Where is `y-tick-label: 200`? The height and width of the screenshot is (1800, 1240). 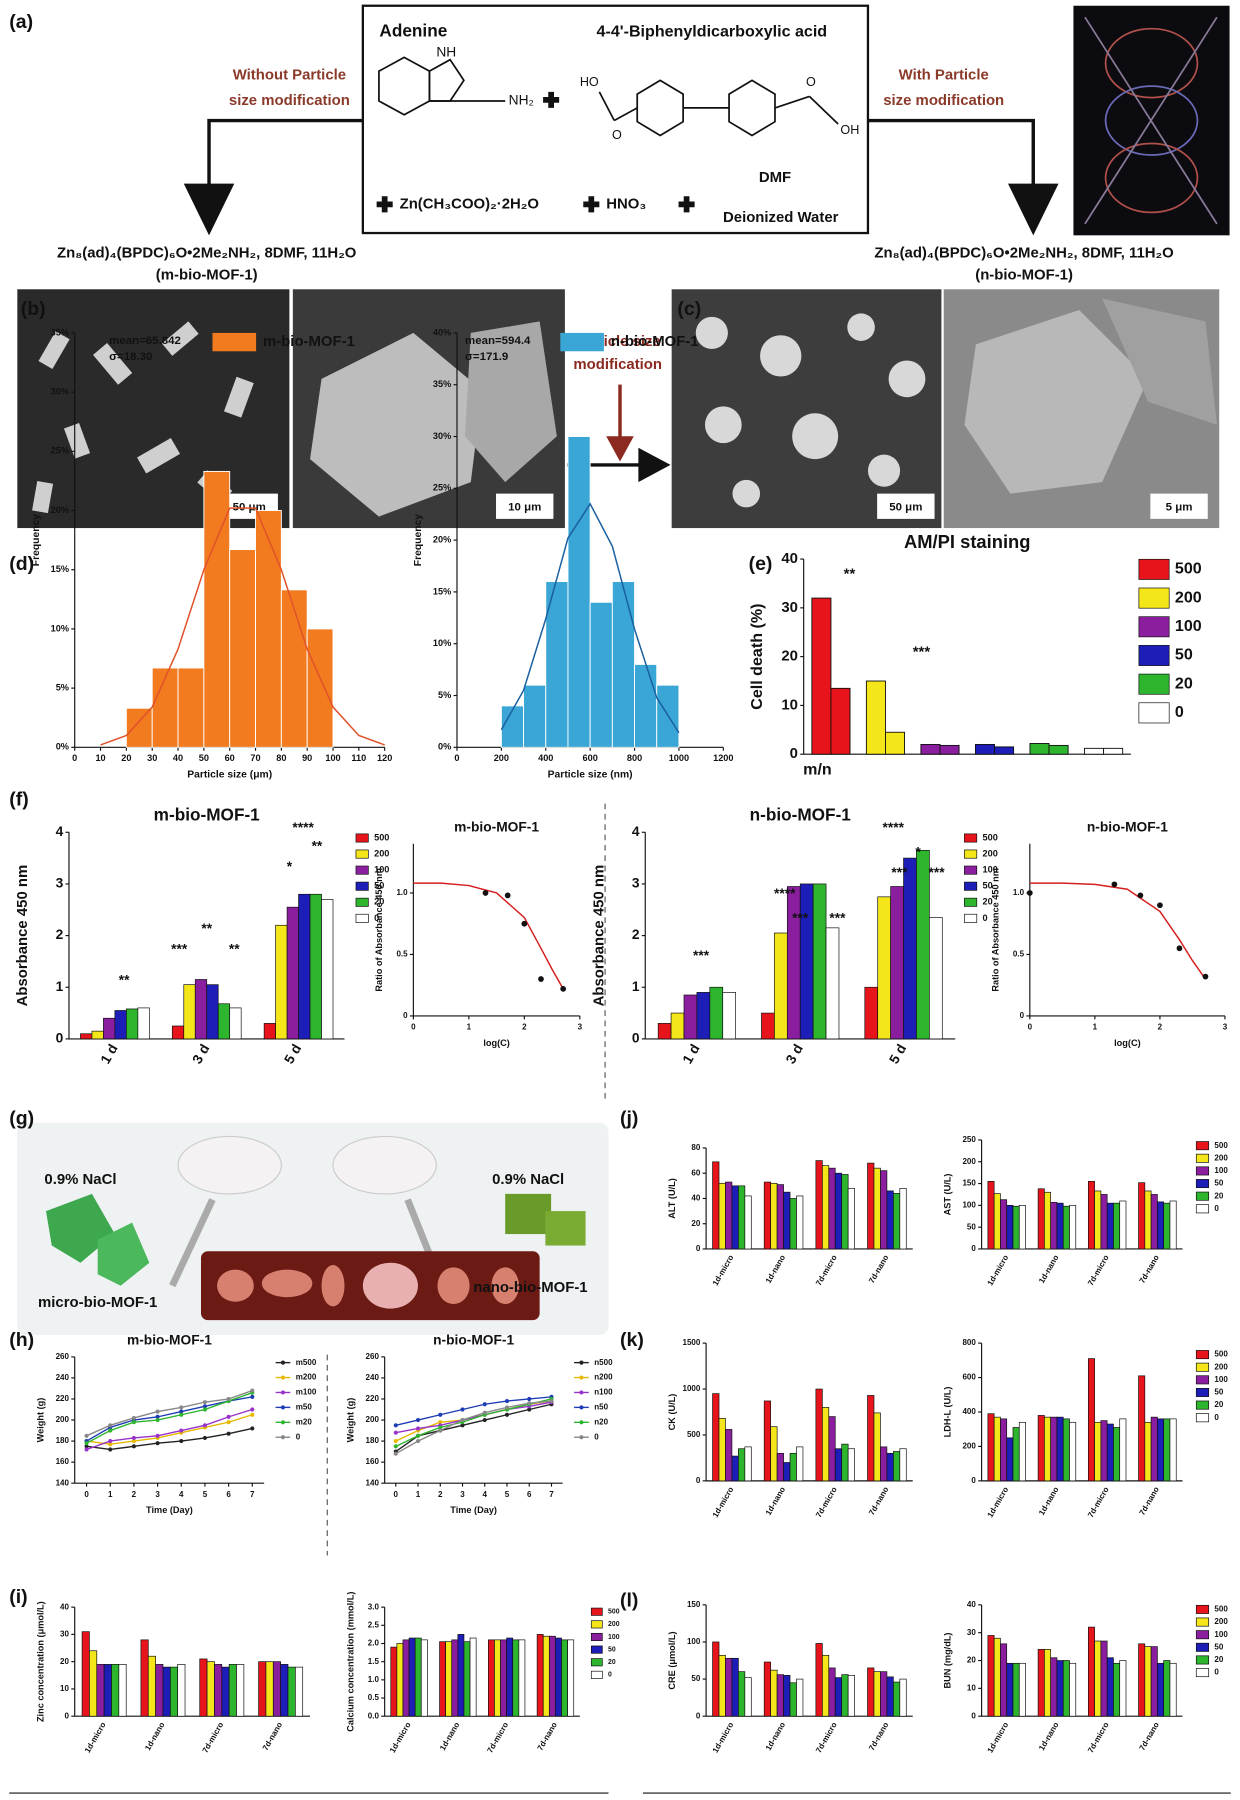
y-tick-label: 200 is located at coordinates (63, 1419).